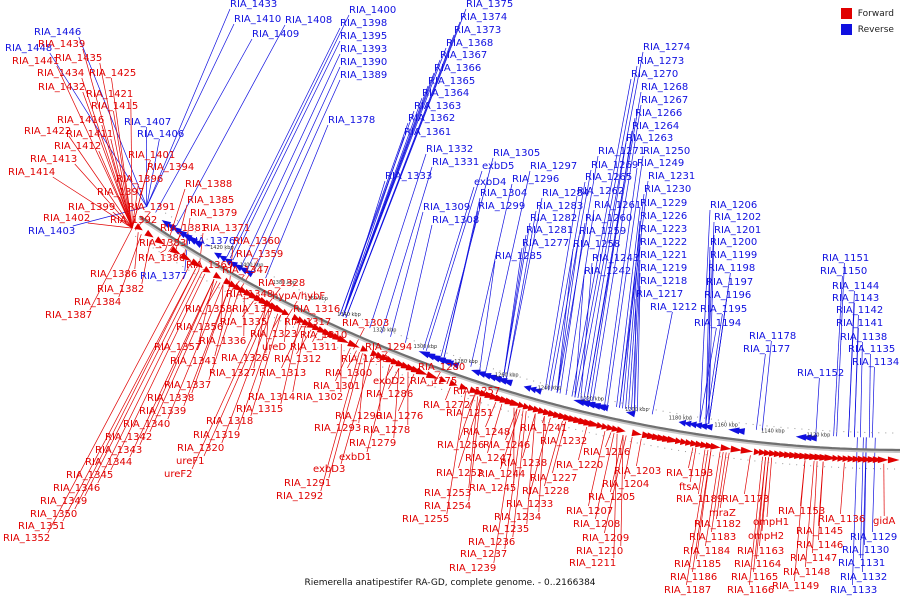  What do you see at coordinates (841, 519) in the screenshot?
I see `forward-gene-label: RIA_1136` at bounding box center [841, 519].